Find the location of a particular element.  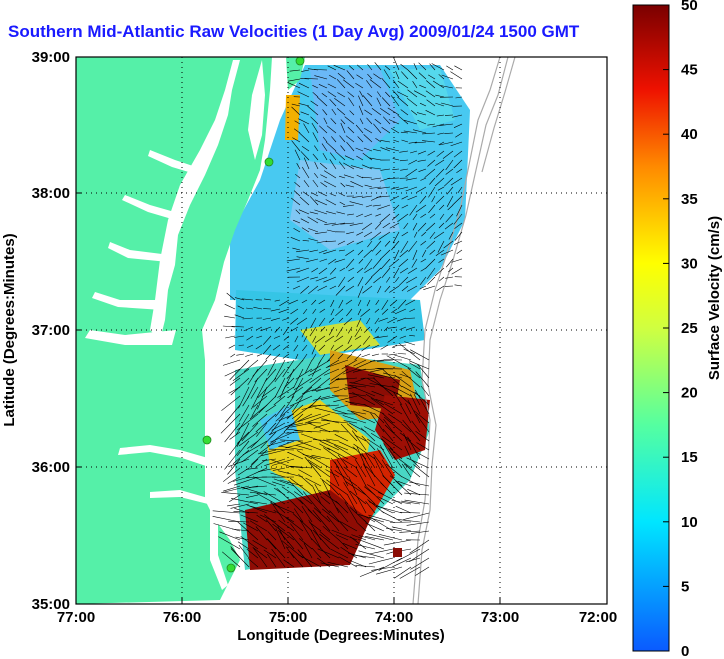

y-tick-label: 38:00 is located at coordinates (51, 193).